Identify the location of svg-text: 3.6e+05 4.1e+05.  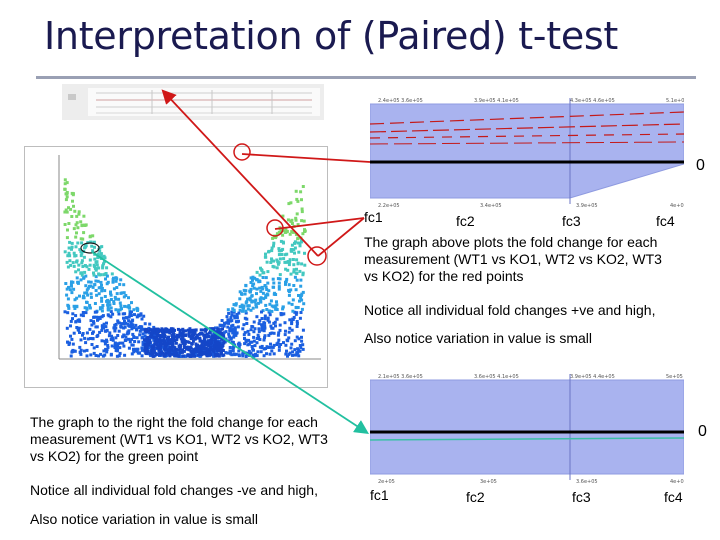
(496, 377).